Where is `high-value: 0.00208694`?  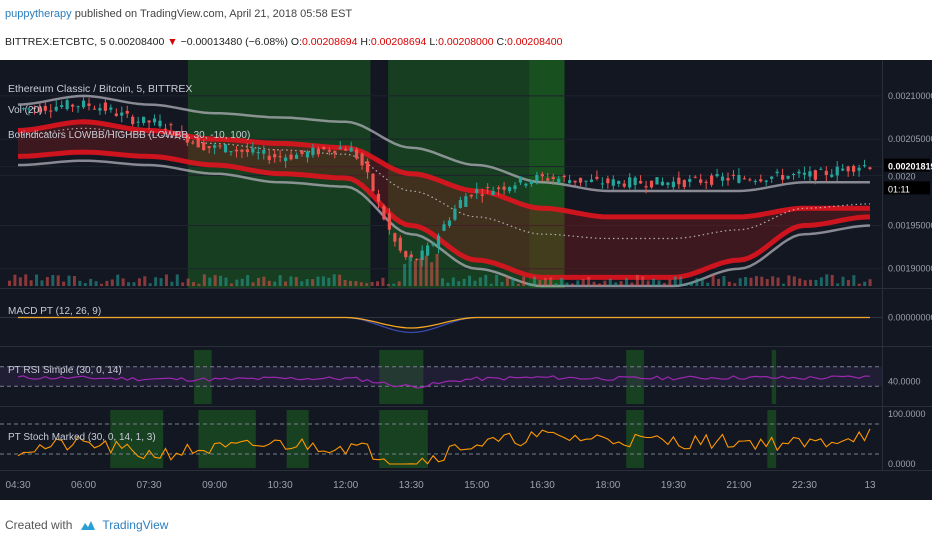
high-value: 0.00208694 is located at coordinates (398, 42).